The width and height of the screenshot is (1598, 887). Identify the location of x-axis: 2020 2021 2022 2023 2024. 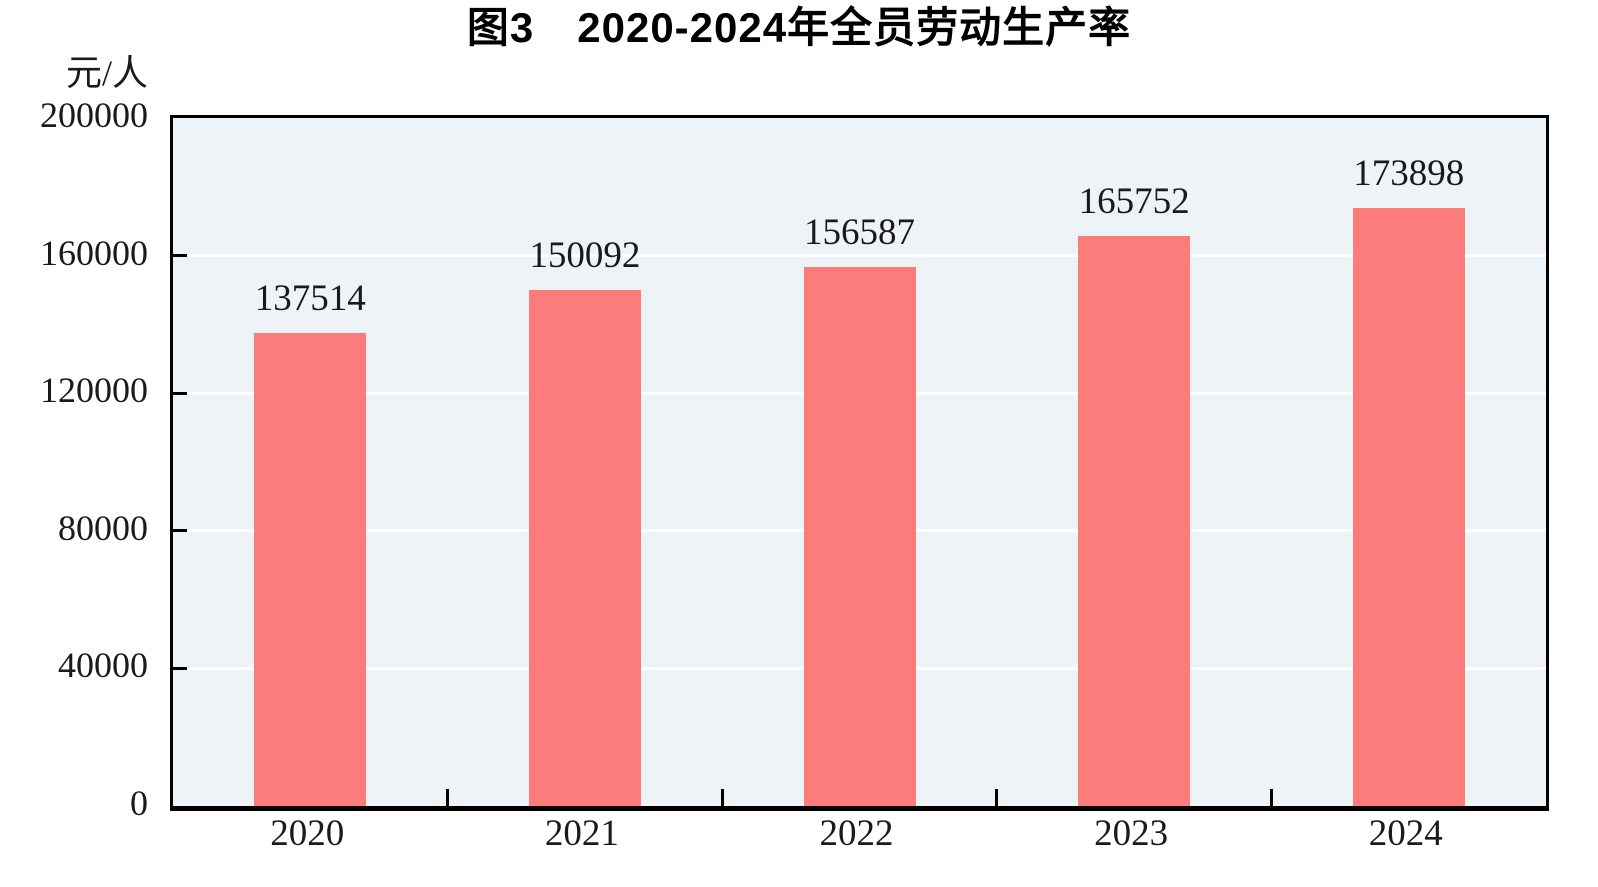
(856, 837).